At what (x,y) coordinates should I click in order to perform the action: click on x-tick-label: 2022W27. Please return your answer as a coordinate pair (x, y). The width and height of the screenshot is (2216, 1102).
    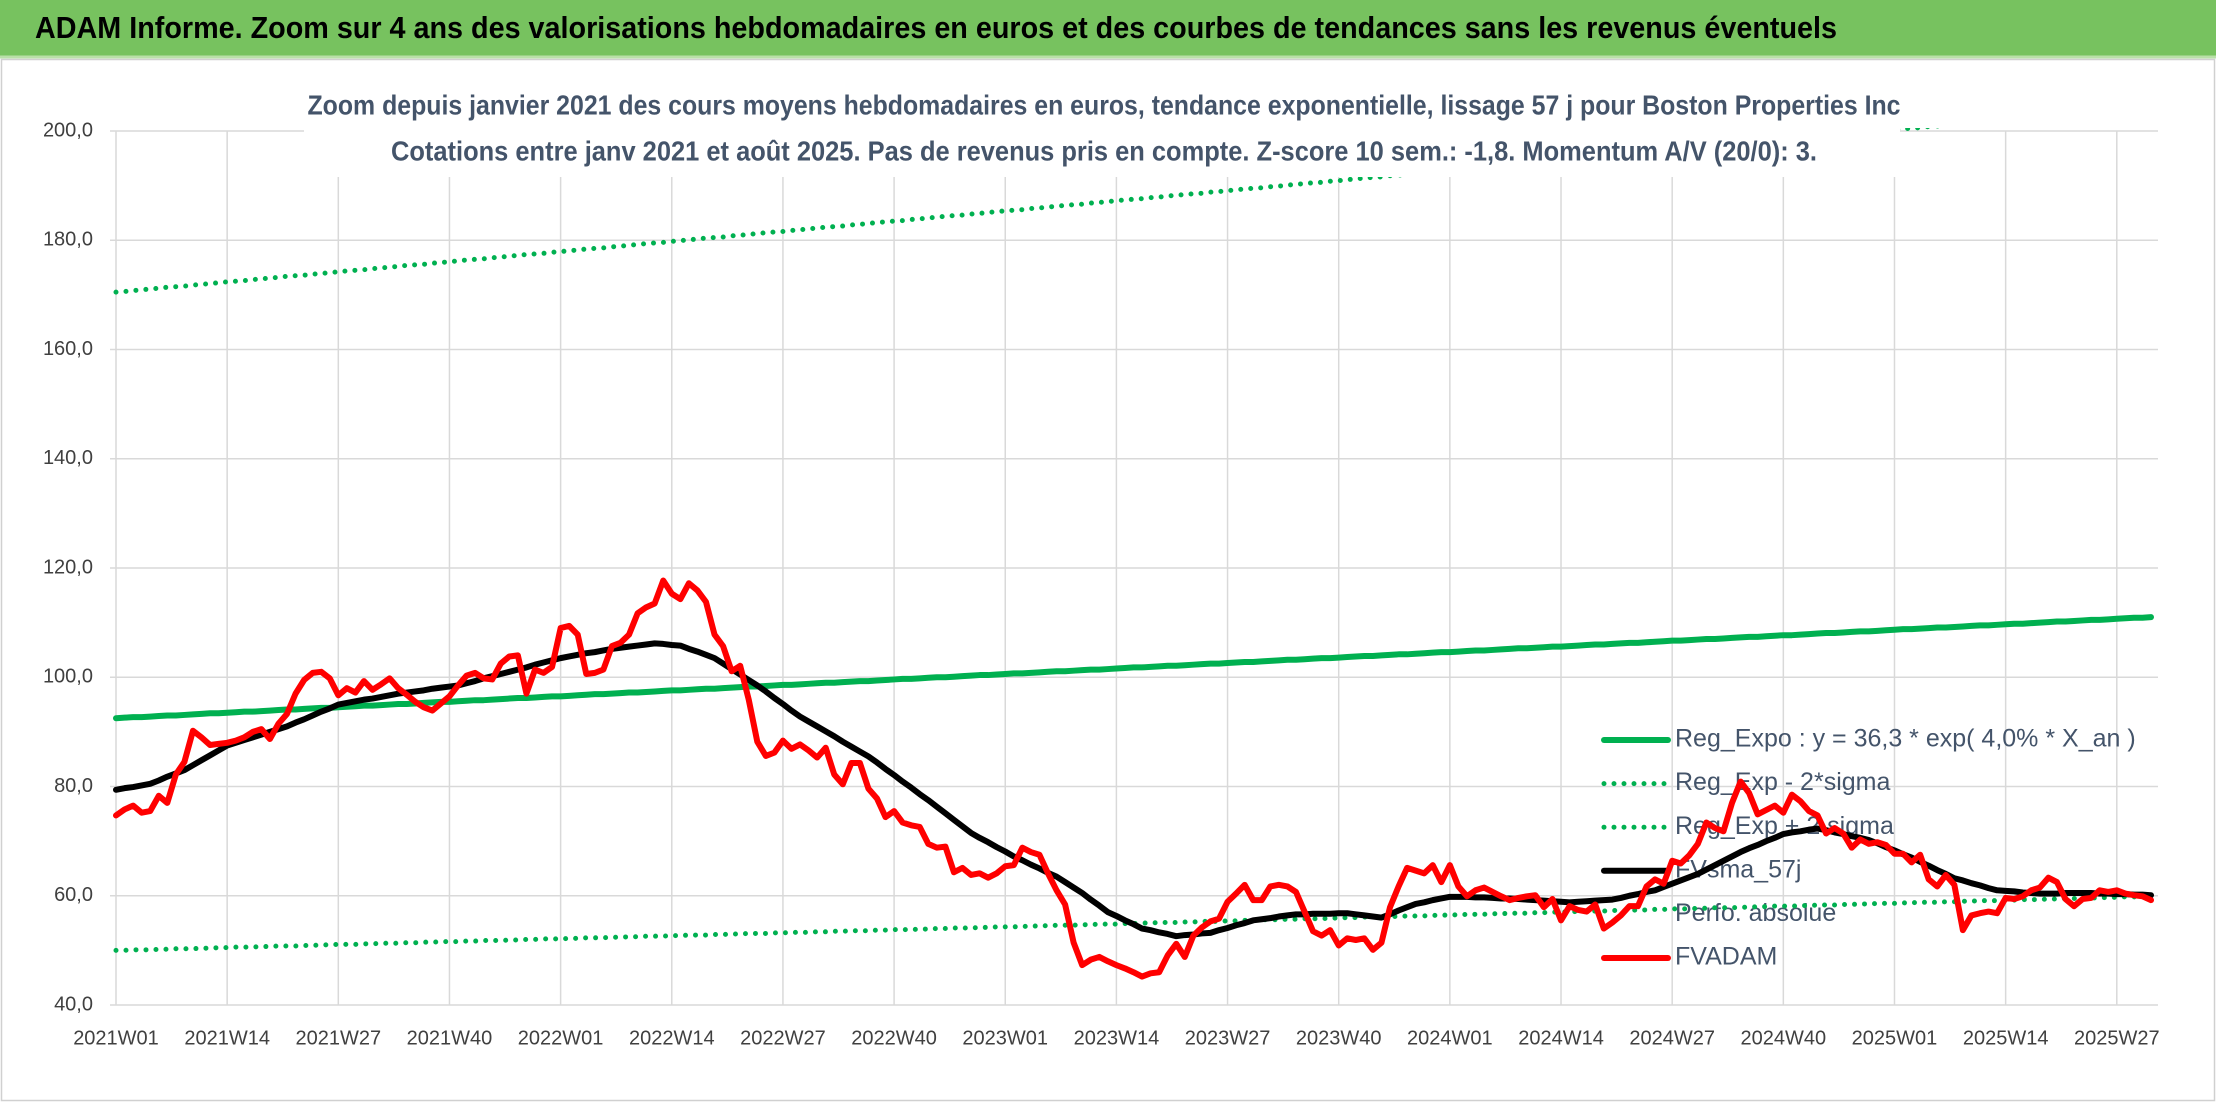
    Looking at the image, I should click on (783, 1038).